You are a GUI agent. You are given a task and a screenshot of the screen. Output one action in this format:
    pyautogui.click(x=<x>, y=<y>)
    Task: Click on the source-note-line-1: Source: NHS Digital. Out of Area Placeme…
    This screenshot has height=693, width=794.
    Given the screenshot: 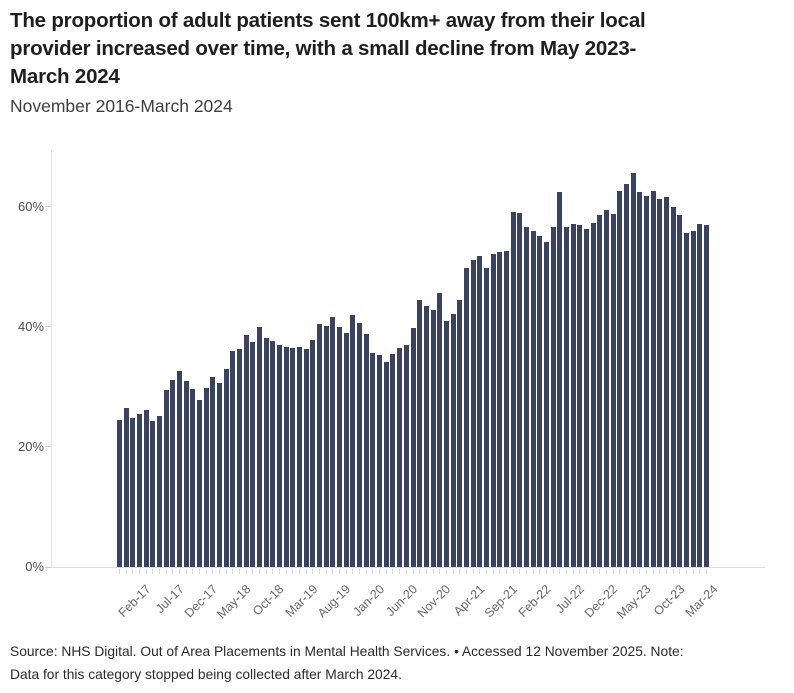 What is the action you would take?
    pyautogui.click(x=347, y=651)
    